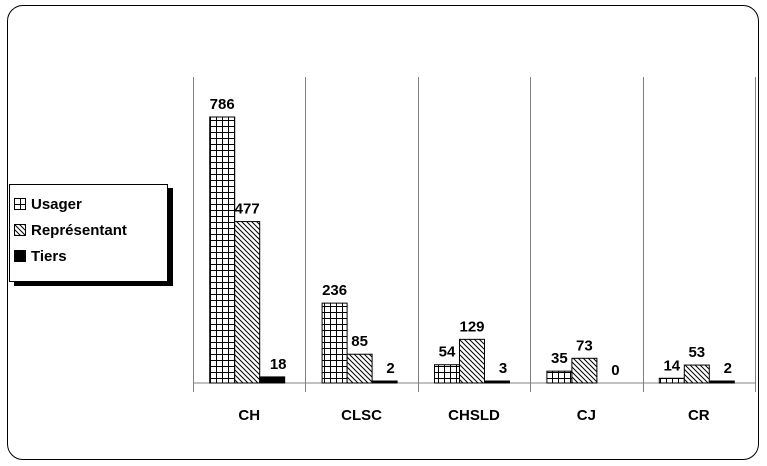  Describe the element at coordinates (359, 368) in the screenshot. I see `bar-clsc-representant` at that location.